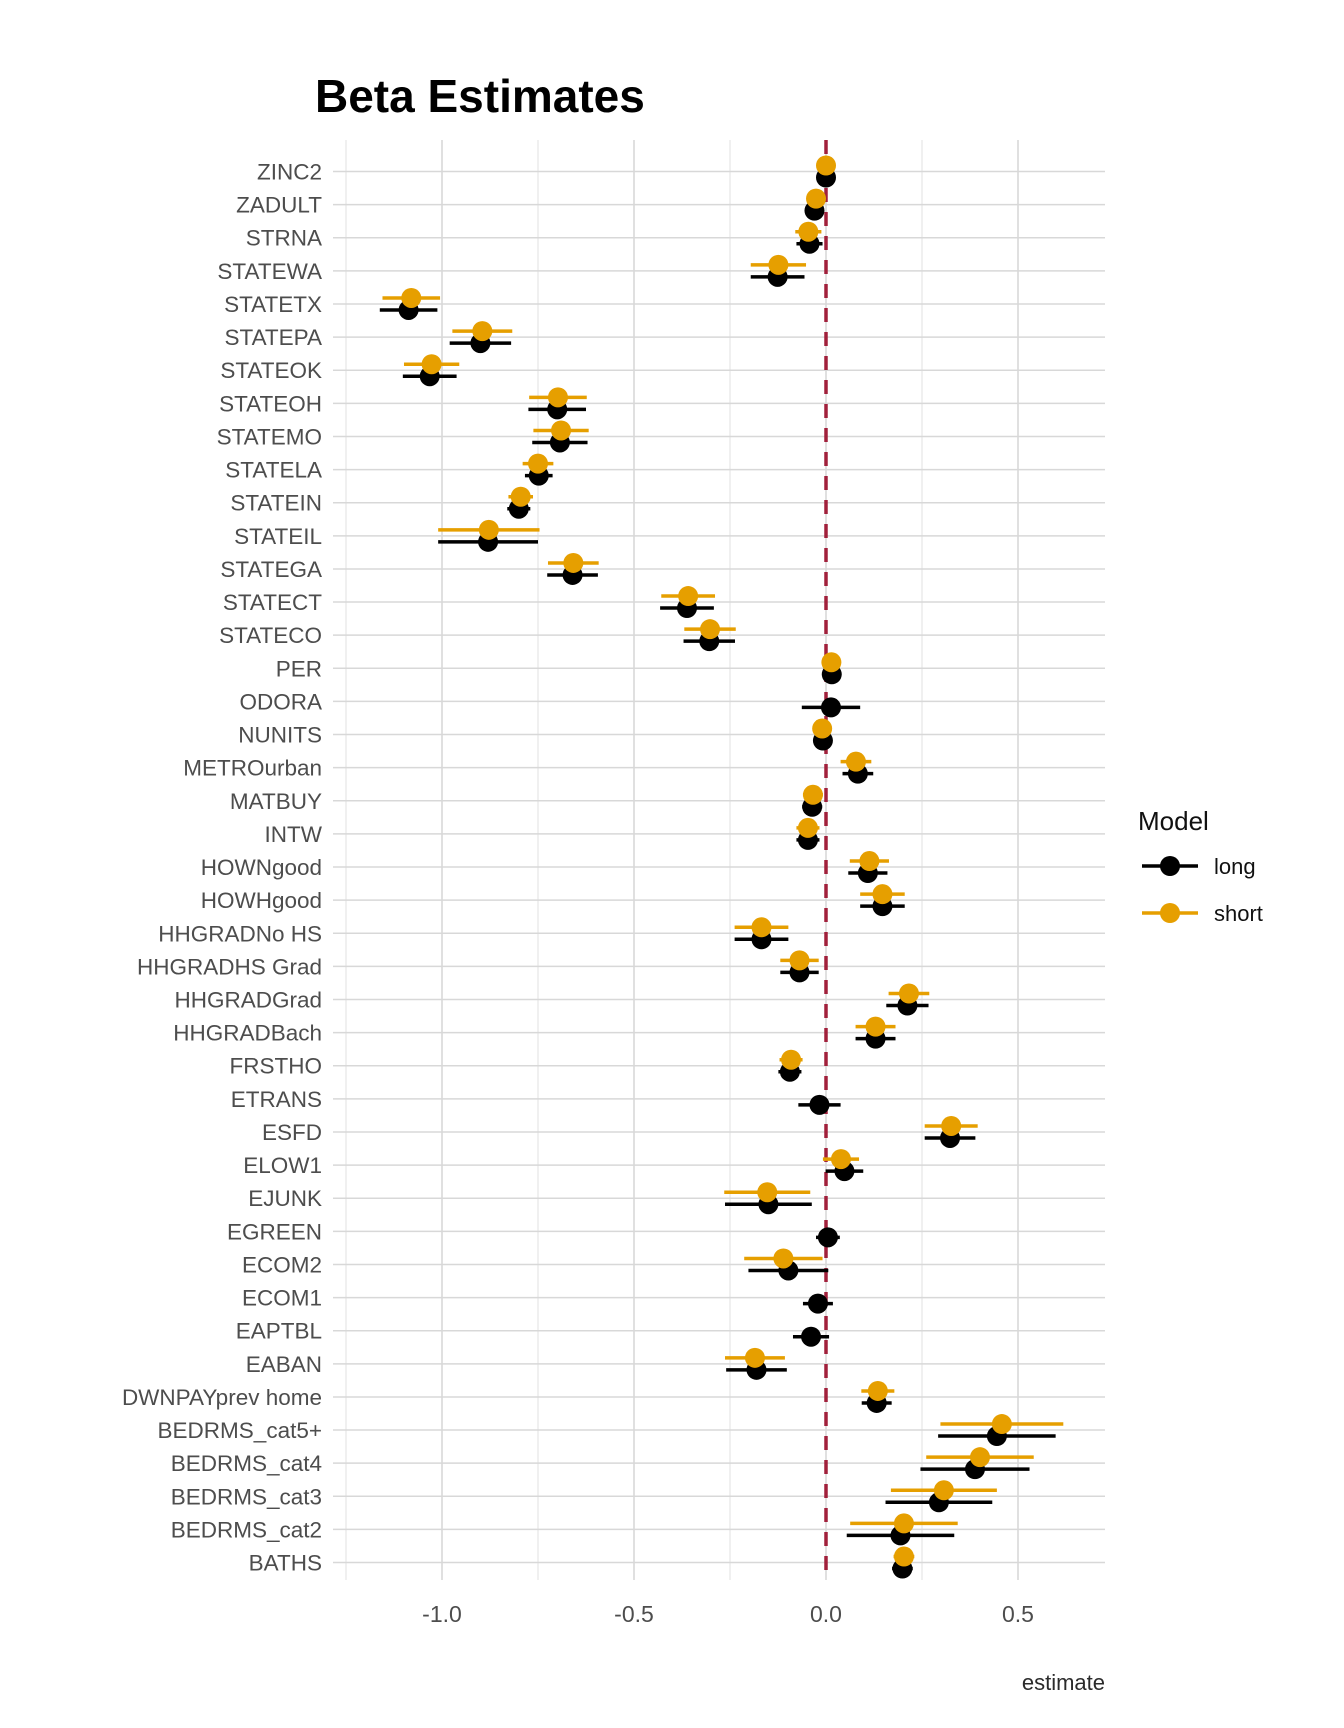  I want to click on y-axis-label: ECOM1, so click(282, 1298).